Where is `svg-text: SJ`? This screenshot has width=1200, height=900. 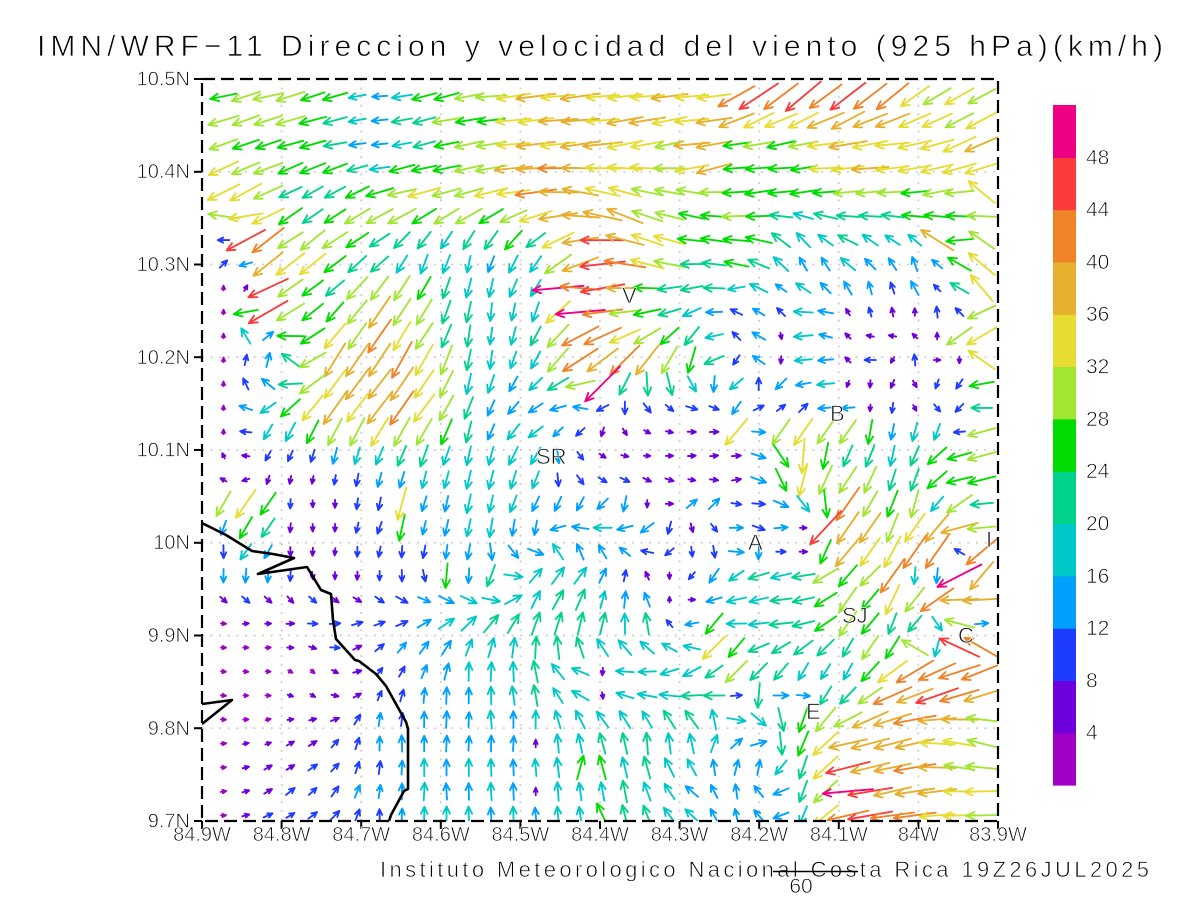 svg-text: SJ is located at coordinates (855, 615).